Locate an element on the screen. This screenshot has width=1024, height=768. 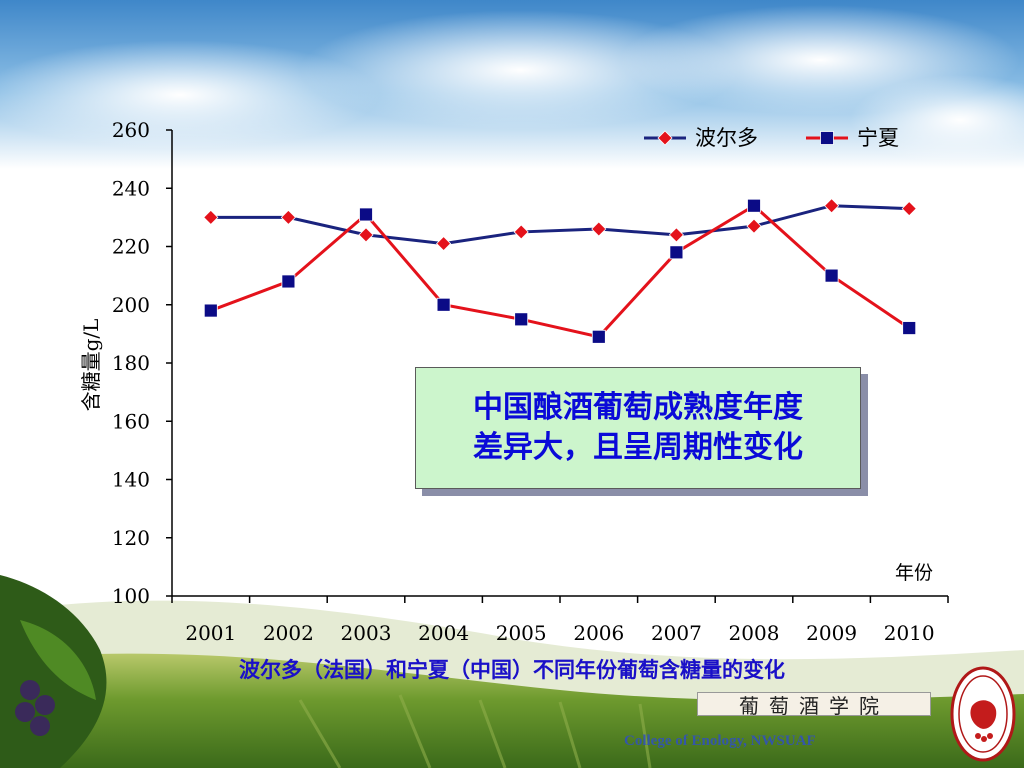
y-tick-labels: 100 120 140 160 180 200 220 240 260 is located at coordinates (142, 363).